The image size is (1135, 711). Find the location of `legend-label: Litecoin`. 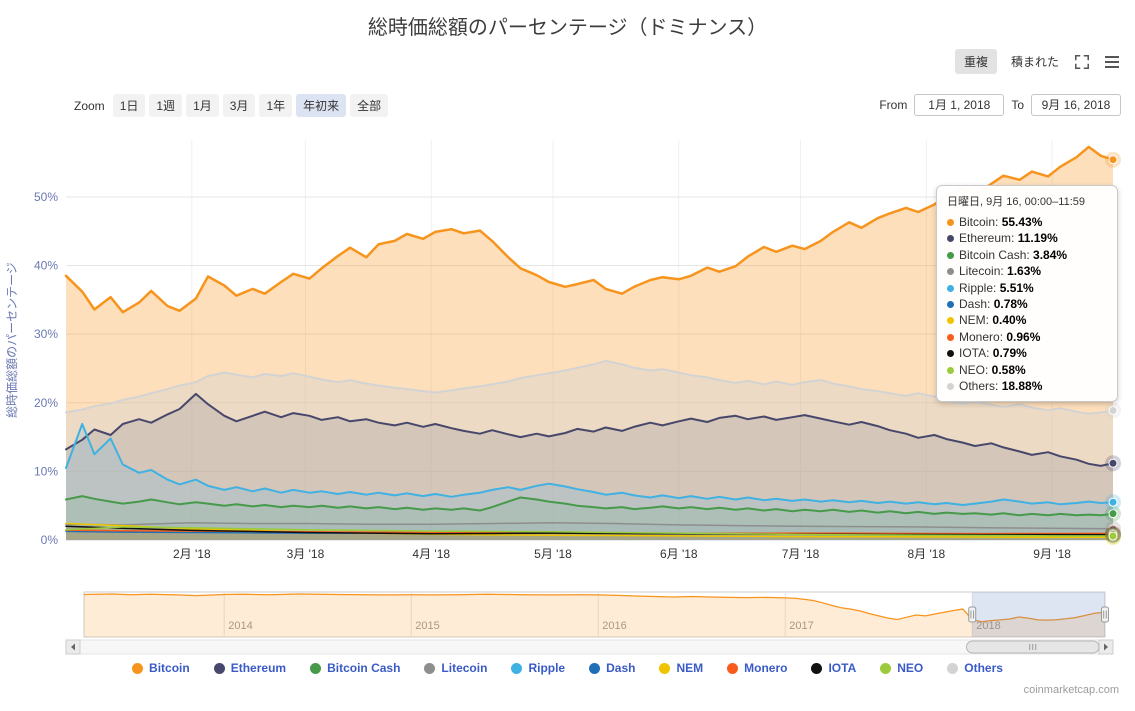

legend-label: Litecoin is located at coordinates (464, 668).